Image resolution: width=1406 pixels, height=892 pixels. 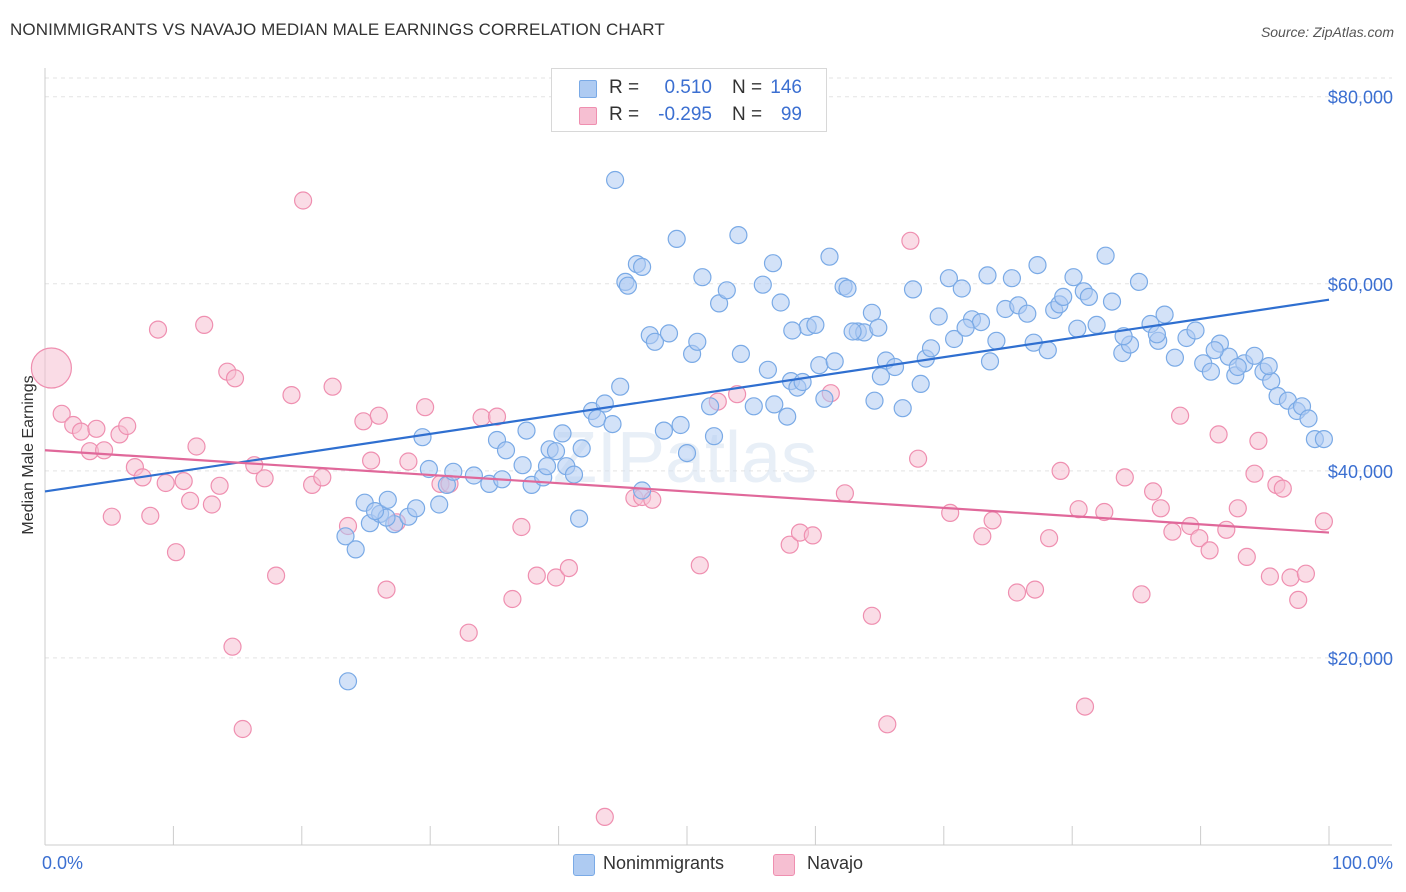 What do you see at coordinates (1360, 285) in the screenshot?
I see `y-tick-label: $60,000` at bounding box center [1360, 285].